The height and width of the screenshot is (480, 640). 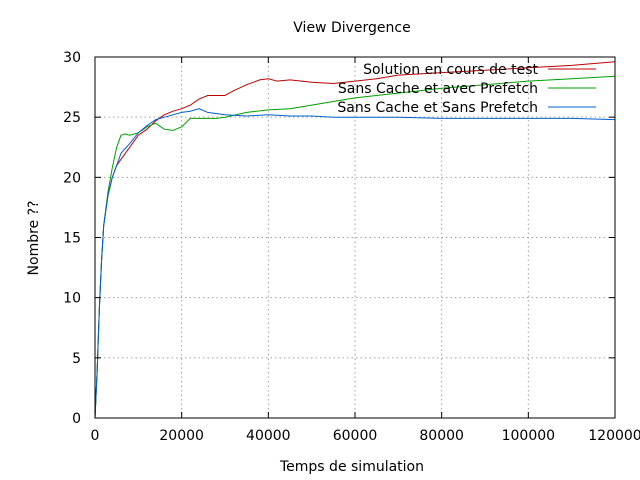 What do you see at coordinates (95, 436) in the screenshot?
I see `x-tick-label: 0` at bounding box center [95, 436].